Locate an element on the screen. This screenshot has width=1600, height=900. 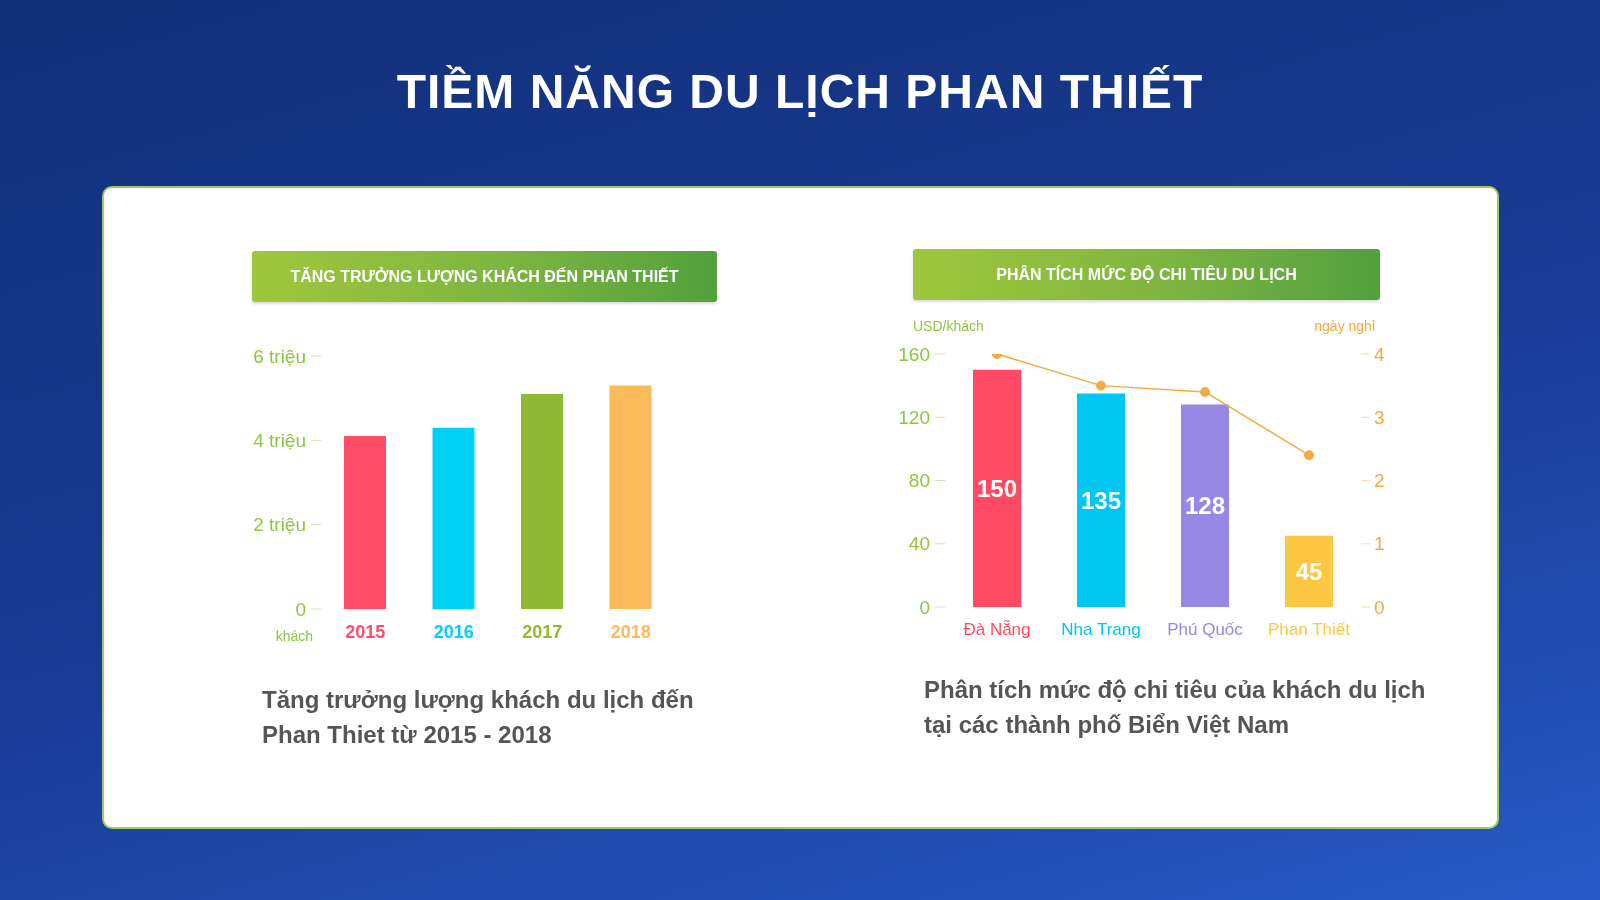
x-tick-label: Phan Thiết is located at coordinates (1309, 630).